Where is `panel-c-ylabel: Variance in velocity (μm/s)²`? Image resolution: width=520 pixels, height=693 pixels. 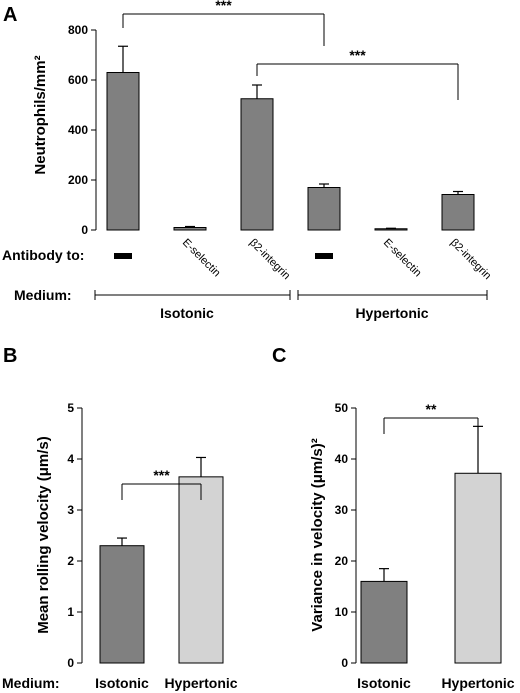
panel-c-ylabel: Variance in velocity (μm/s)² is located at coordinates (317, 534).